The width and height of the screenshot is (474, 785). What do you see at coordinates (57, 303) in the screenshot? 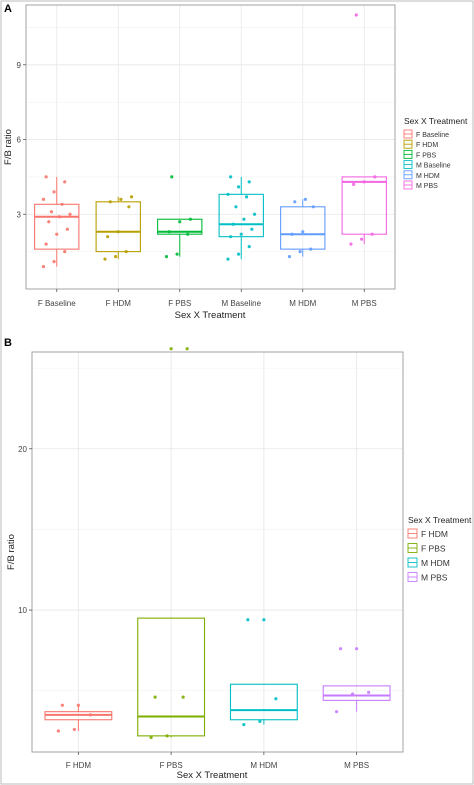
I see `x-tick-label: F Baseline` at bounding box center [57, 303].